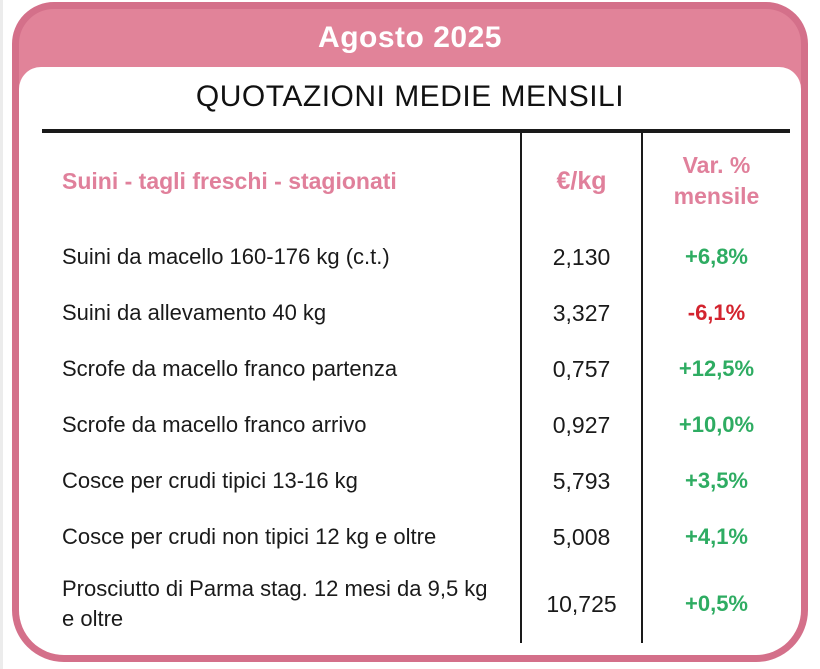 Image resolution: width=820 pixels, height=669 pixels. Describe the element at coordinates (581, 537) in the screenshot. I see `row-price: 5,008` at that location.